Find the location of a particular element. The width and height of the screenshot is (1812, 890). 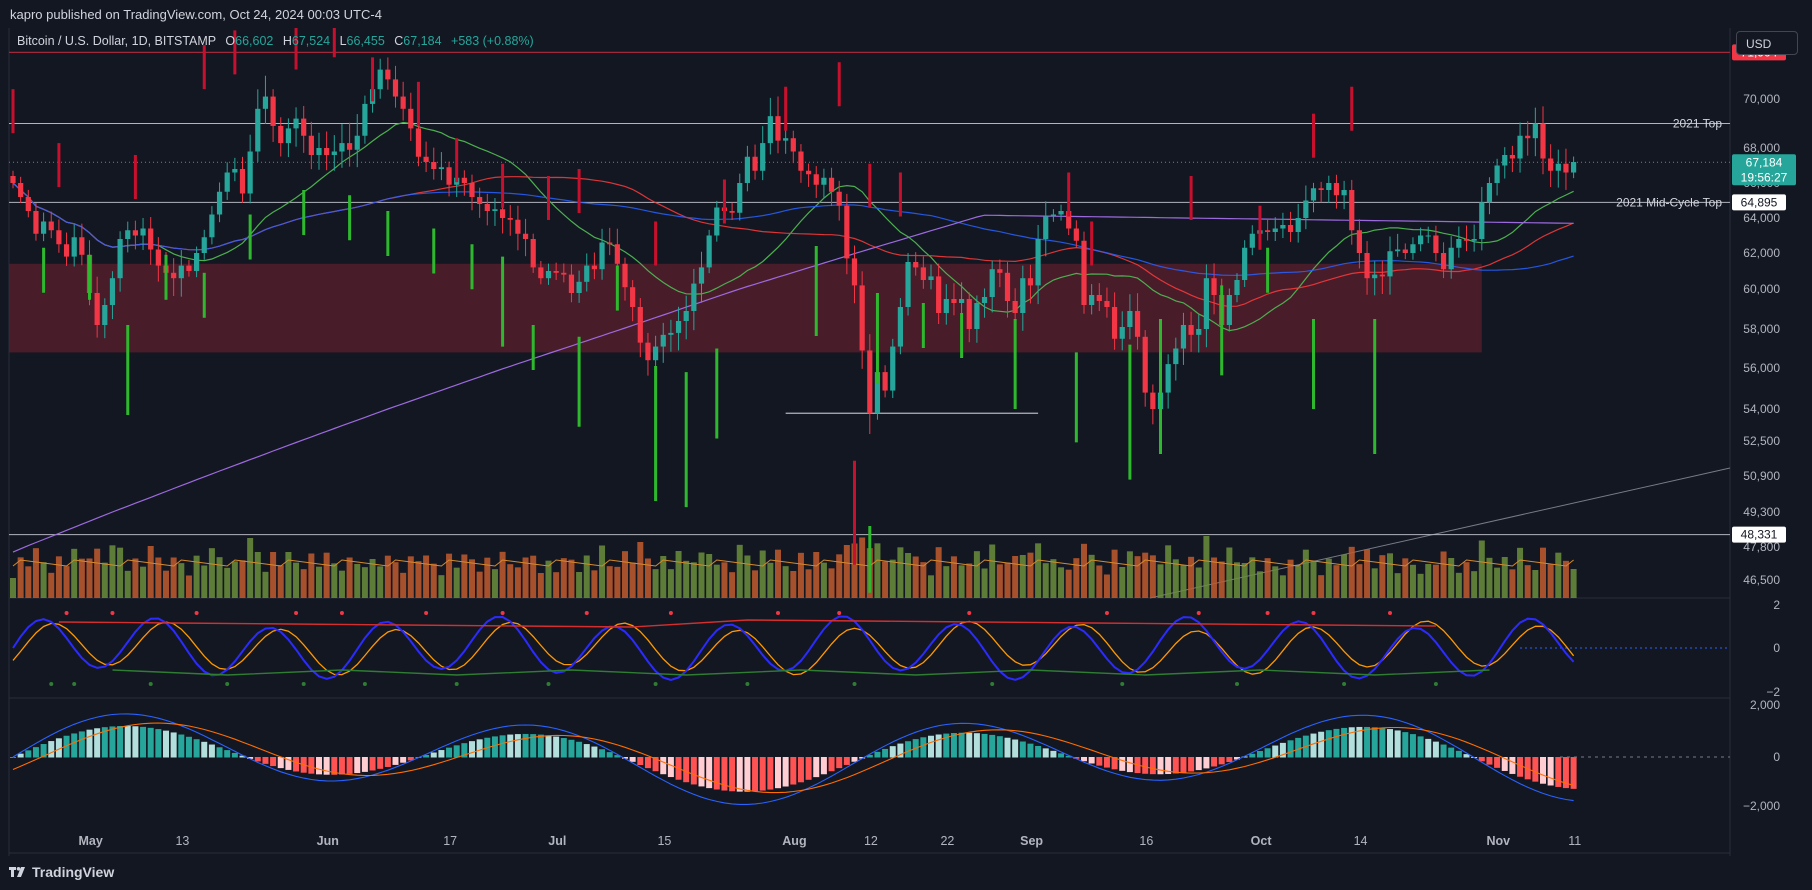

currency-button: USD is located at coordinates (1767, 43).